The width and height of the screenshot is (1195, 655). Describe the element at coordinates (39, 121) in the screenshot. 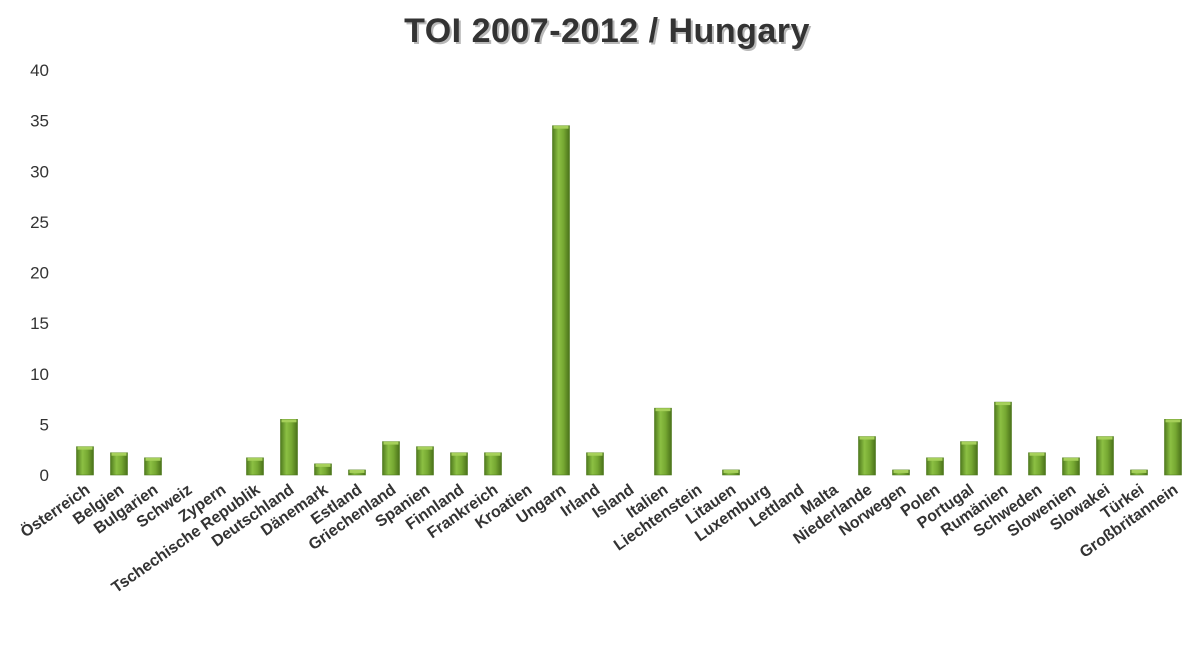

I see `y-tick-label: 35` at that location.